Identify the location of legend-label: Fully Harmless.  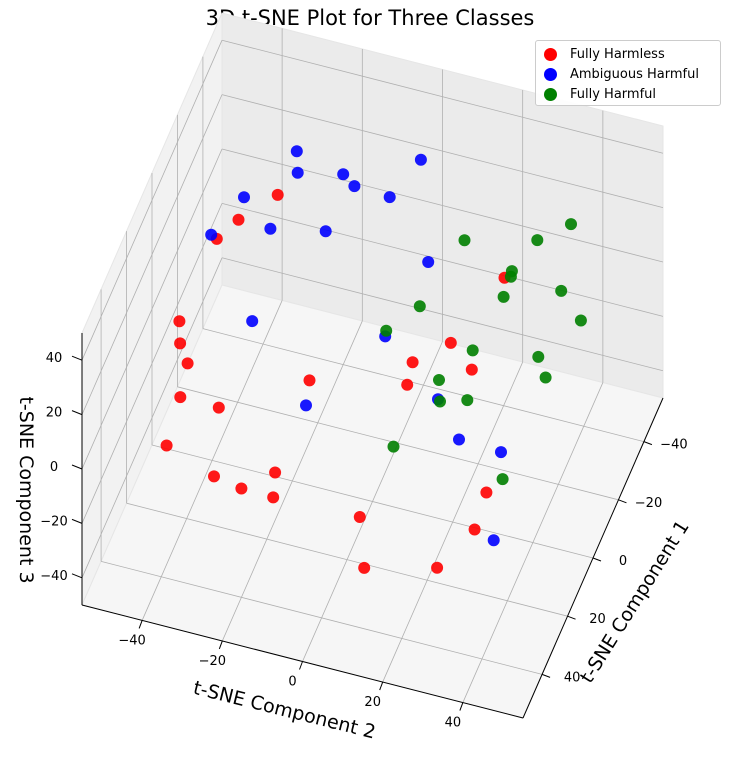
(617, 54).